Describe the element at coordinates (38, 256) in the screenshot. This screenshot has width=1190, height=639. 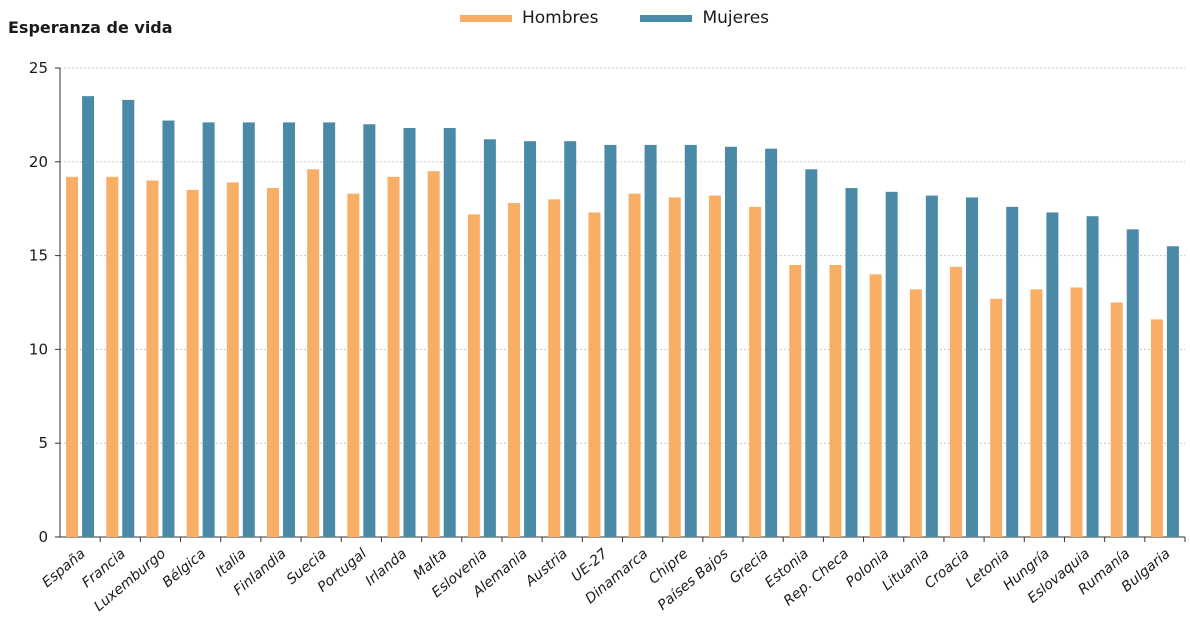
I see `y-tick-label: 15` at that location.